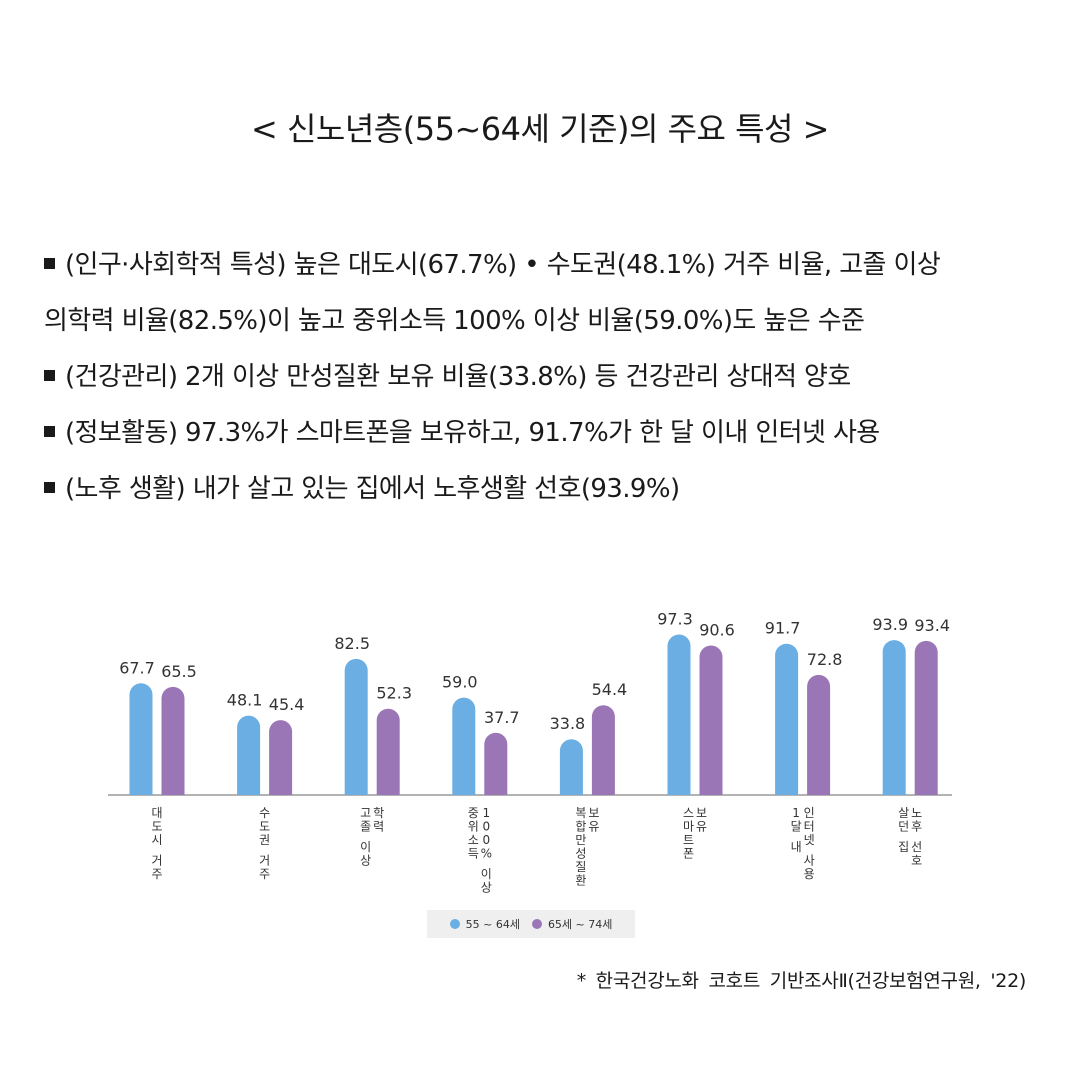 Image resolution: width=1080 pixels, height=1080 pixels. What do you see at coordinates (264, 827) in the screenshot?
I see `category-label-char: 도` at bounding box center [264, 827].